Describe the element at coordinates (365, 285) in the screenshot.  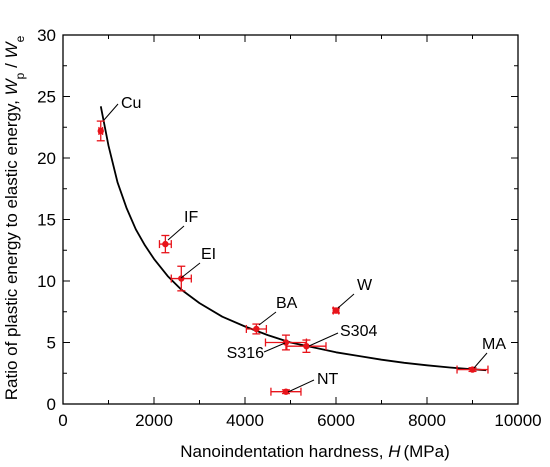
I see `point-label-w: W` at that location.